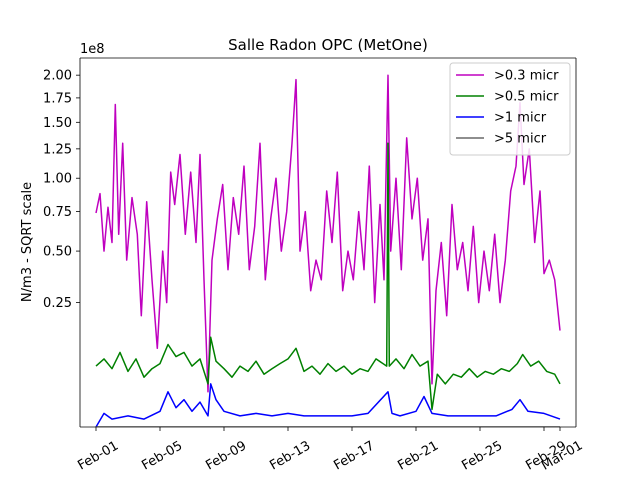 The width and height of the screenshot is (640, 480). I want to click on y-tick-label: 2.00, so click(57, 76).